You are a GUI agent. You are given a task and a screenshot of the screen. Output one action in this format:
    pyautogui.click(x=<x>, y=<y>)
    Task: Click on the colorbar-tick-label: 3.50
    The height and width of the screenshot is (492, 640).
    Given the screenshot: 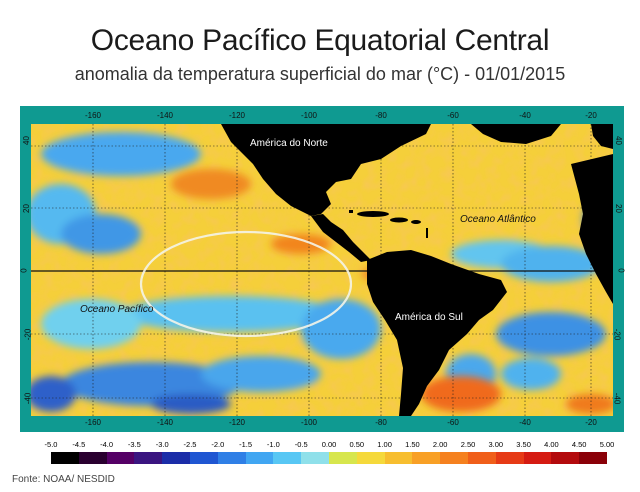 What is the action you would take?
    pyautogui.click(x=523, y=444)
    